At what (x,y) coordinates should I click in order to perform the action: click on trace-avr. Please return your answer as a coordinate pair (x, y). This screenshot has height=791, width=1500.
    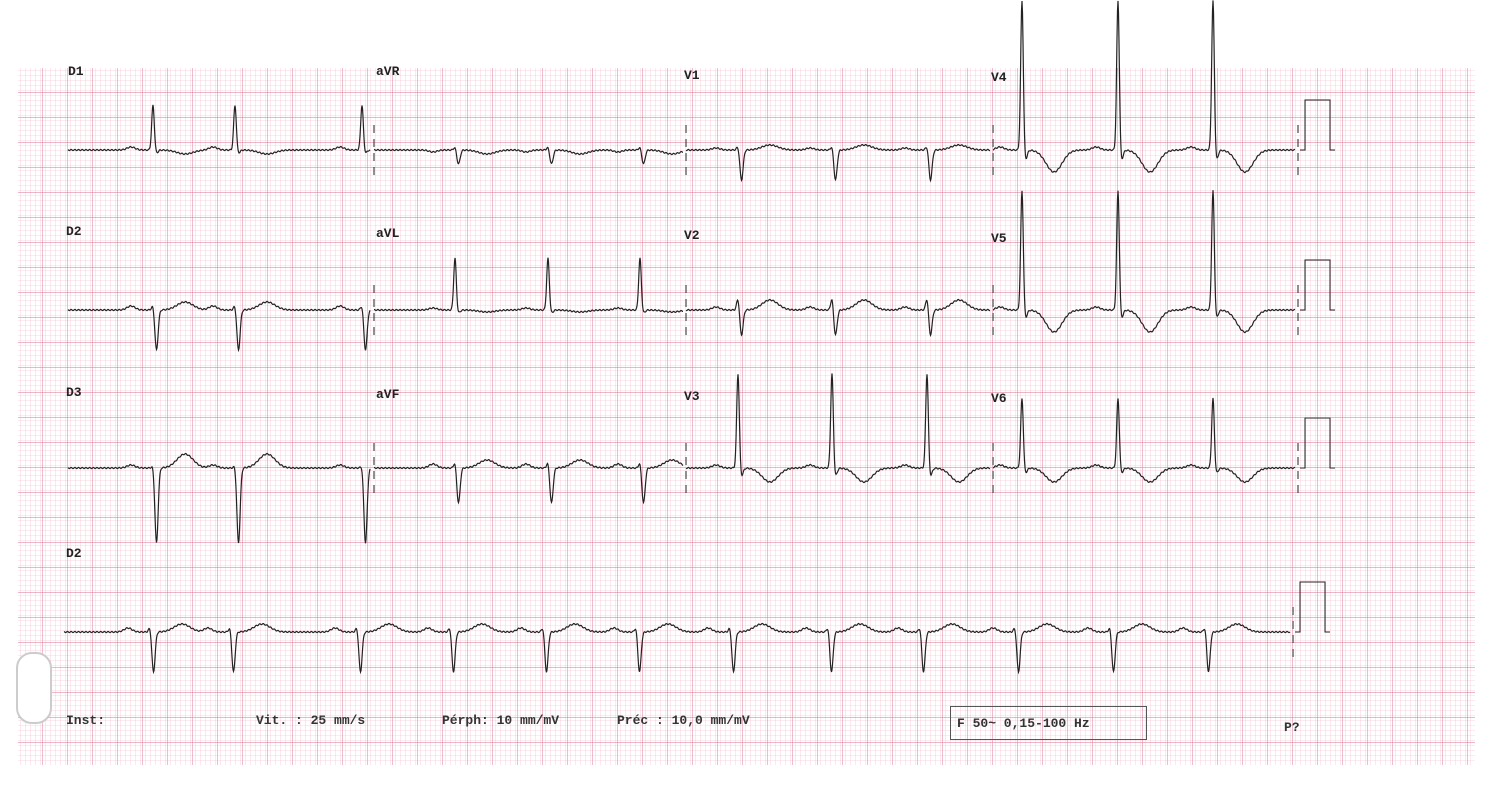
    Looking at the image, I should click on (528, 155).